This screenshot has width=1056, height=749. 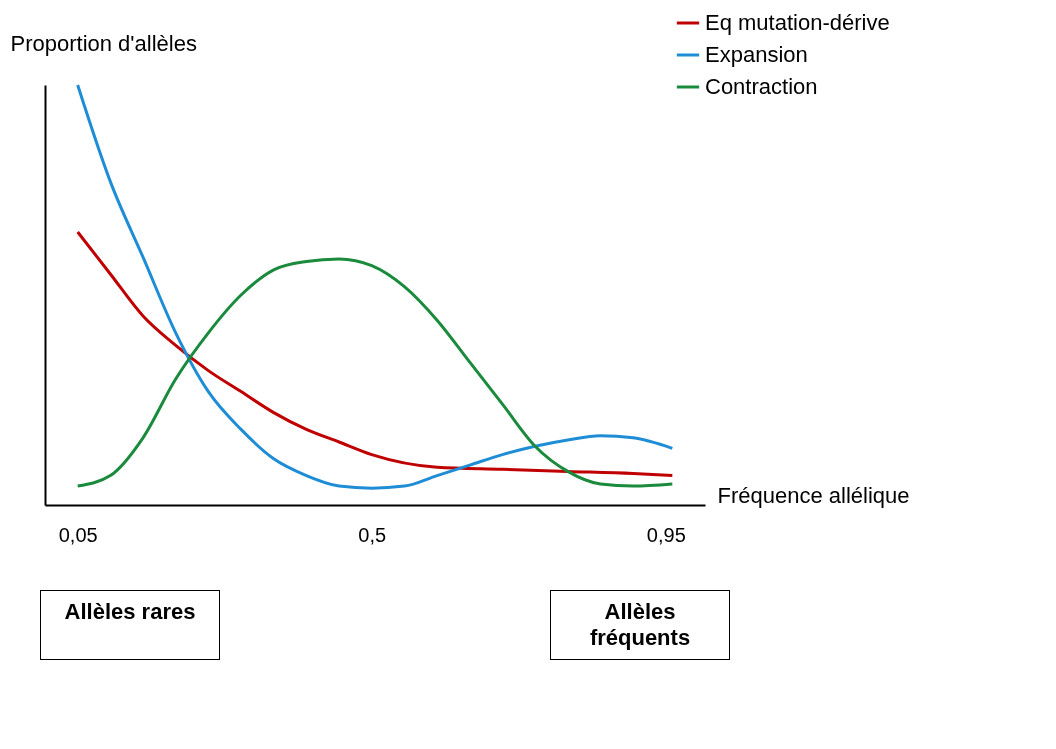 I want to click on x-tick-label: 0,05, so click(x=78, y=534).